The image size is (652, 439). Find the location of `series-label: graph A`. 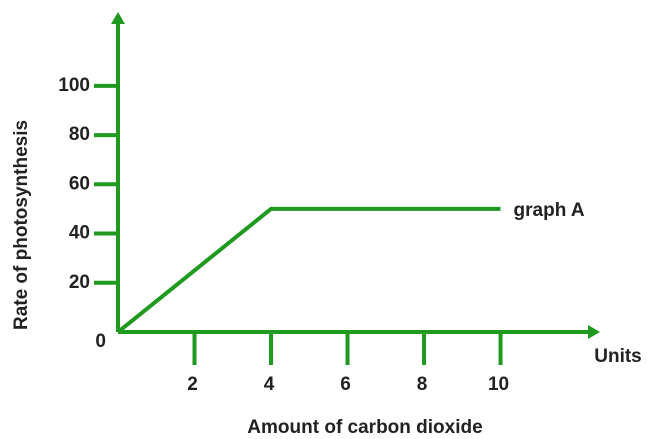

series-label: graph A is located at coordinates (549, 210).